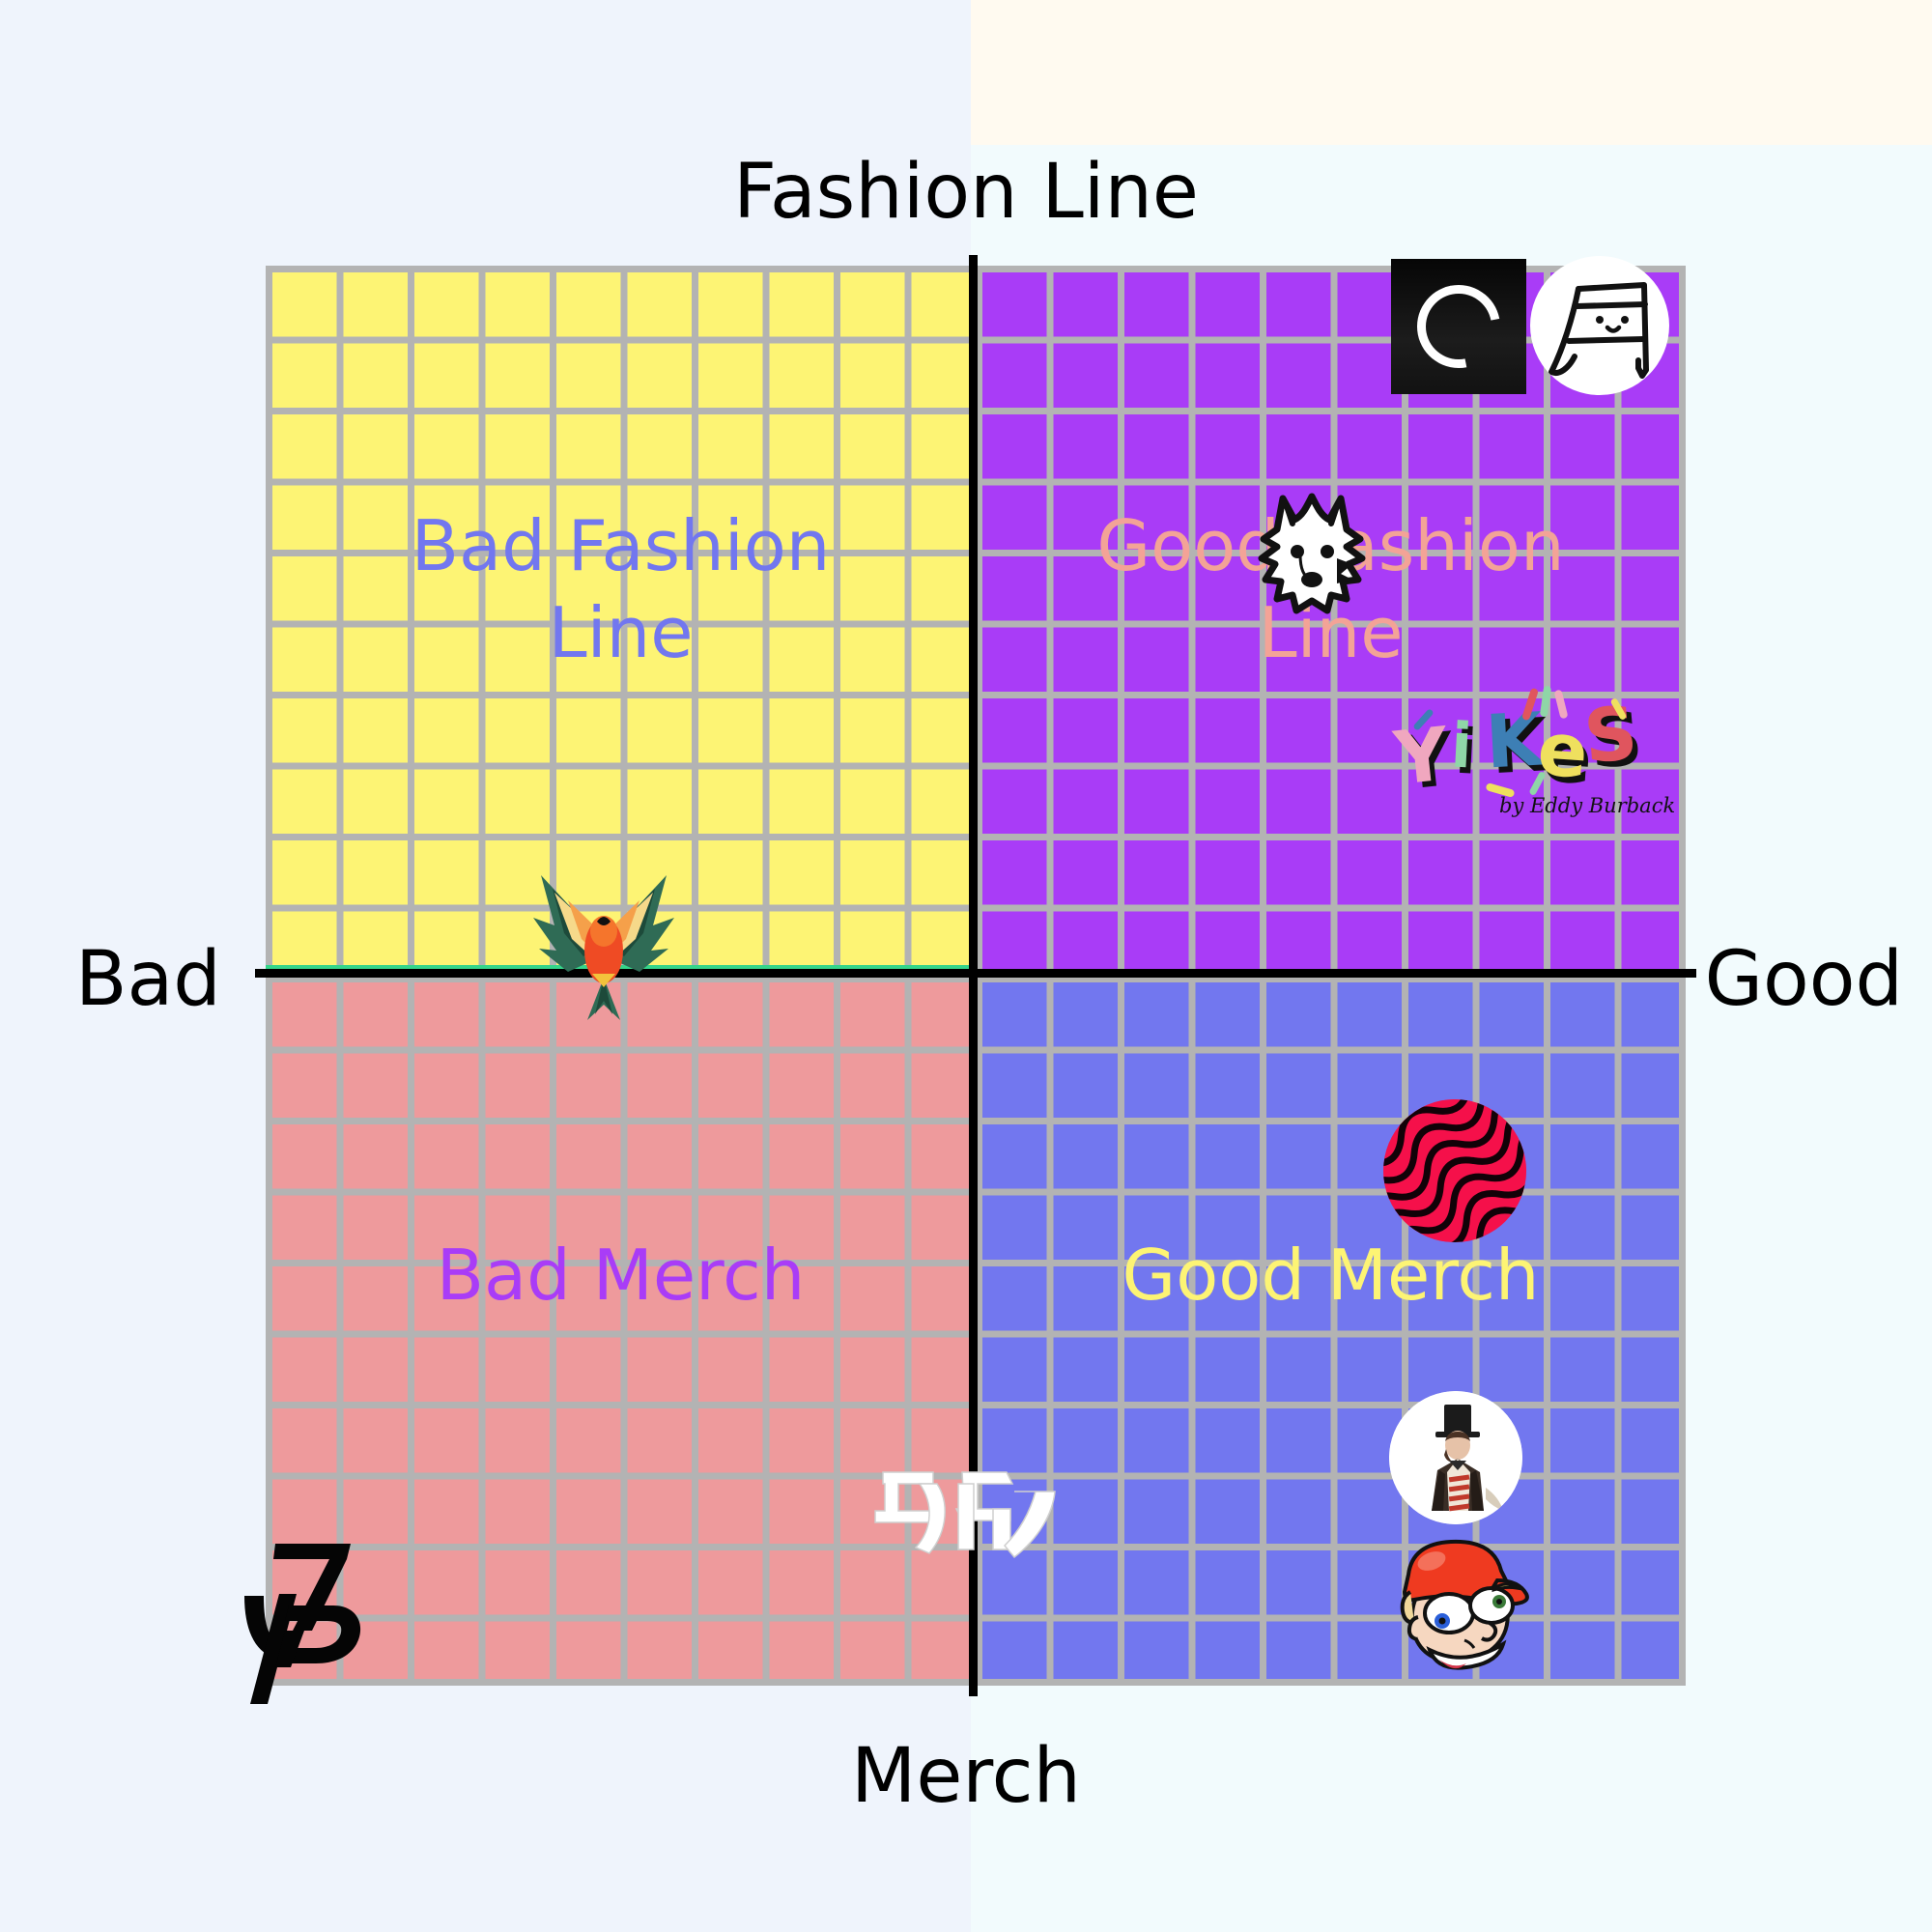 The height and width of the screenshot is (1932, 1932). I want to click on quadrant-good-merch, so click(1331, 1331).